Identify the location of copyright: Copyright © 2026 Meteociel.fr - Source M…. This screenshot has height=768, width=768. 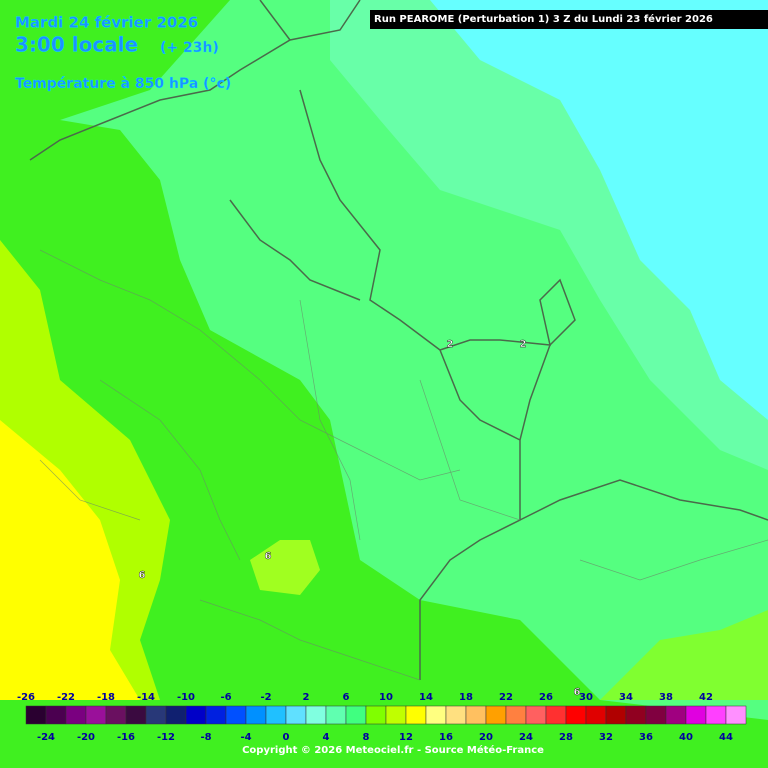
(393, 750).